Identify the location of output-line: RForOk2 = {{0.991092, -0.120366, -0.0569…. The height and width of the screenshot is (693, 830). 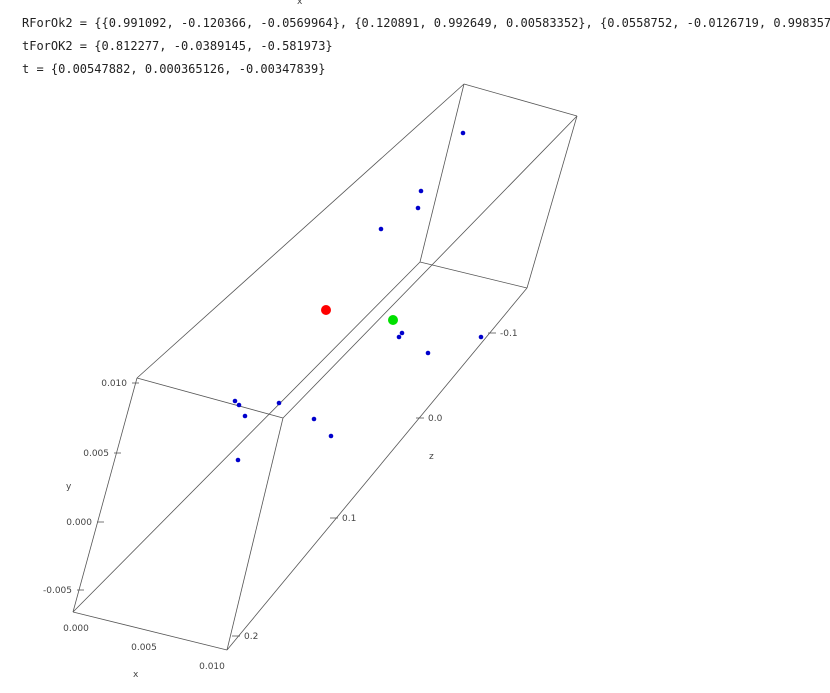
(426, 23).